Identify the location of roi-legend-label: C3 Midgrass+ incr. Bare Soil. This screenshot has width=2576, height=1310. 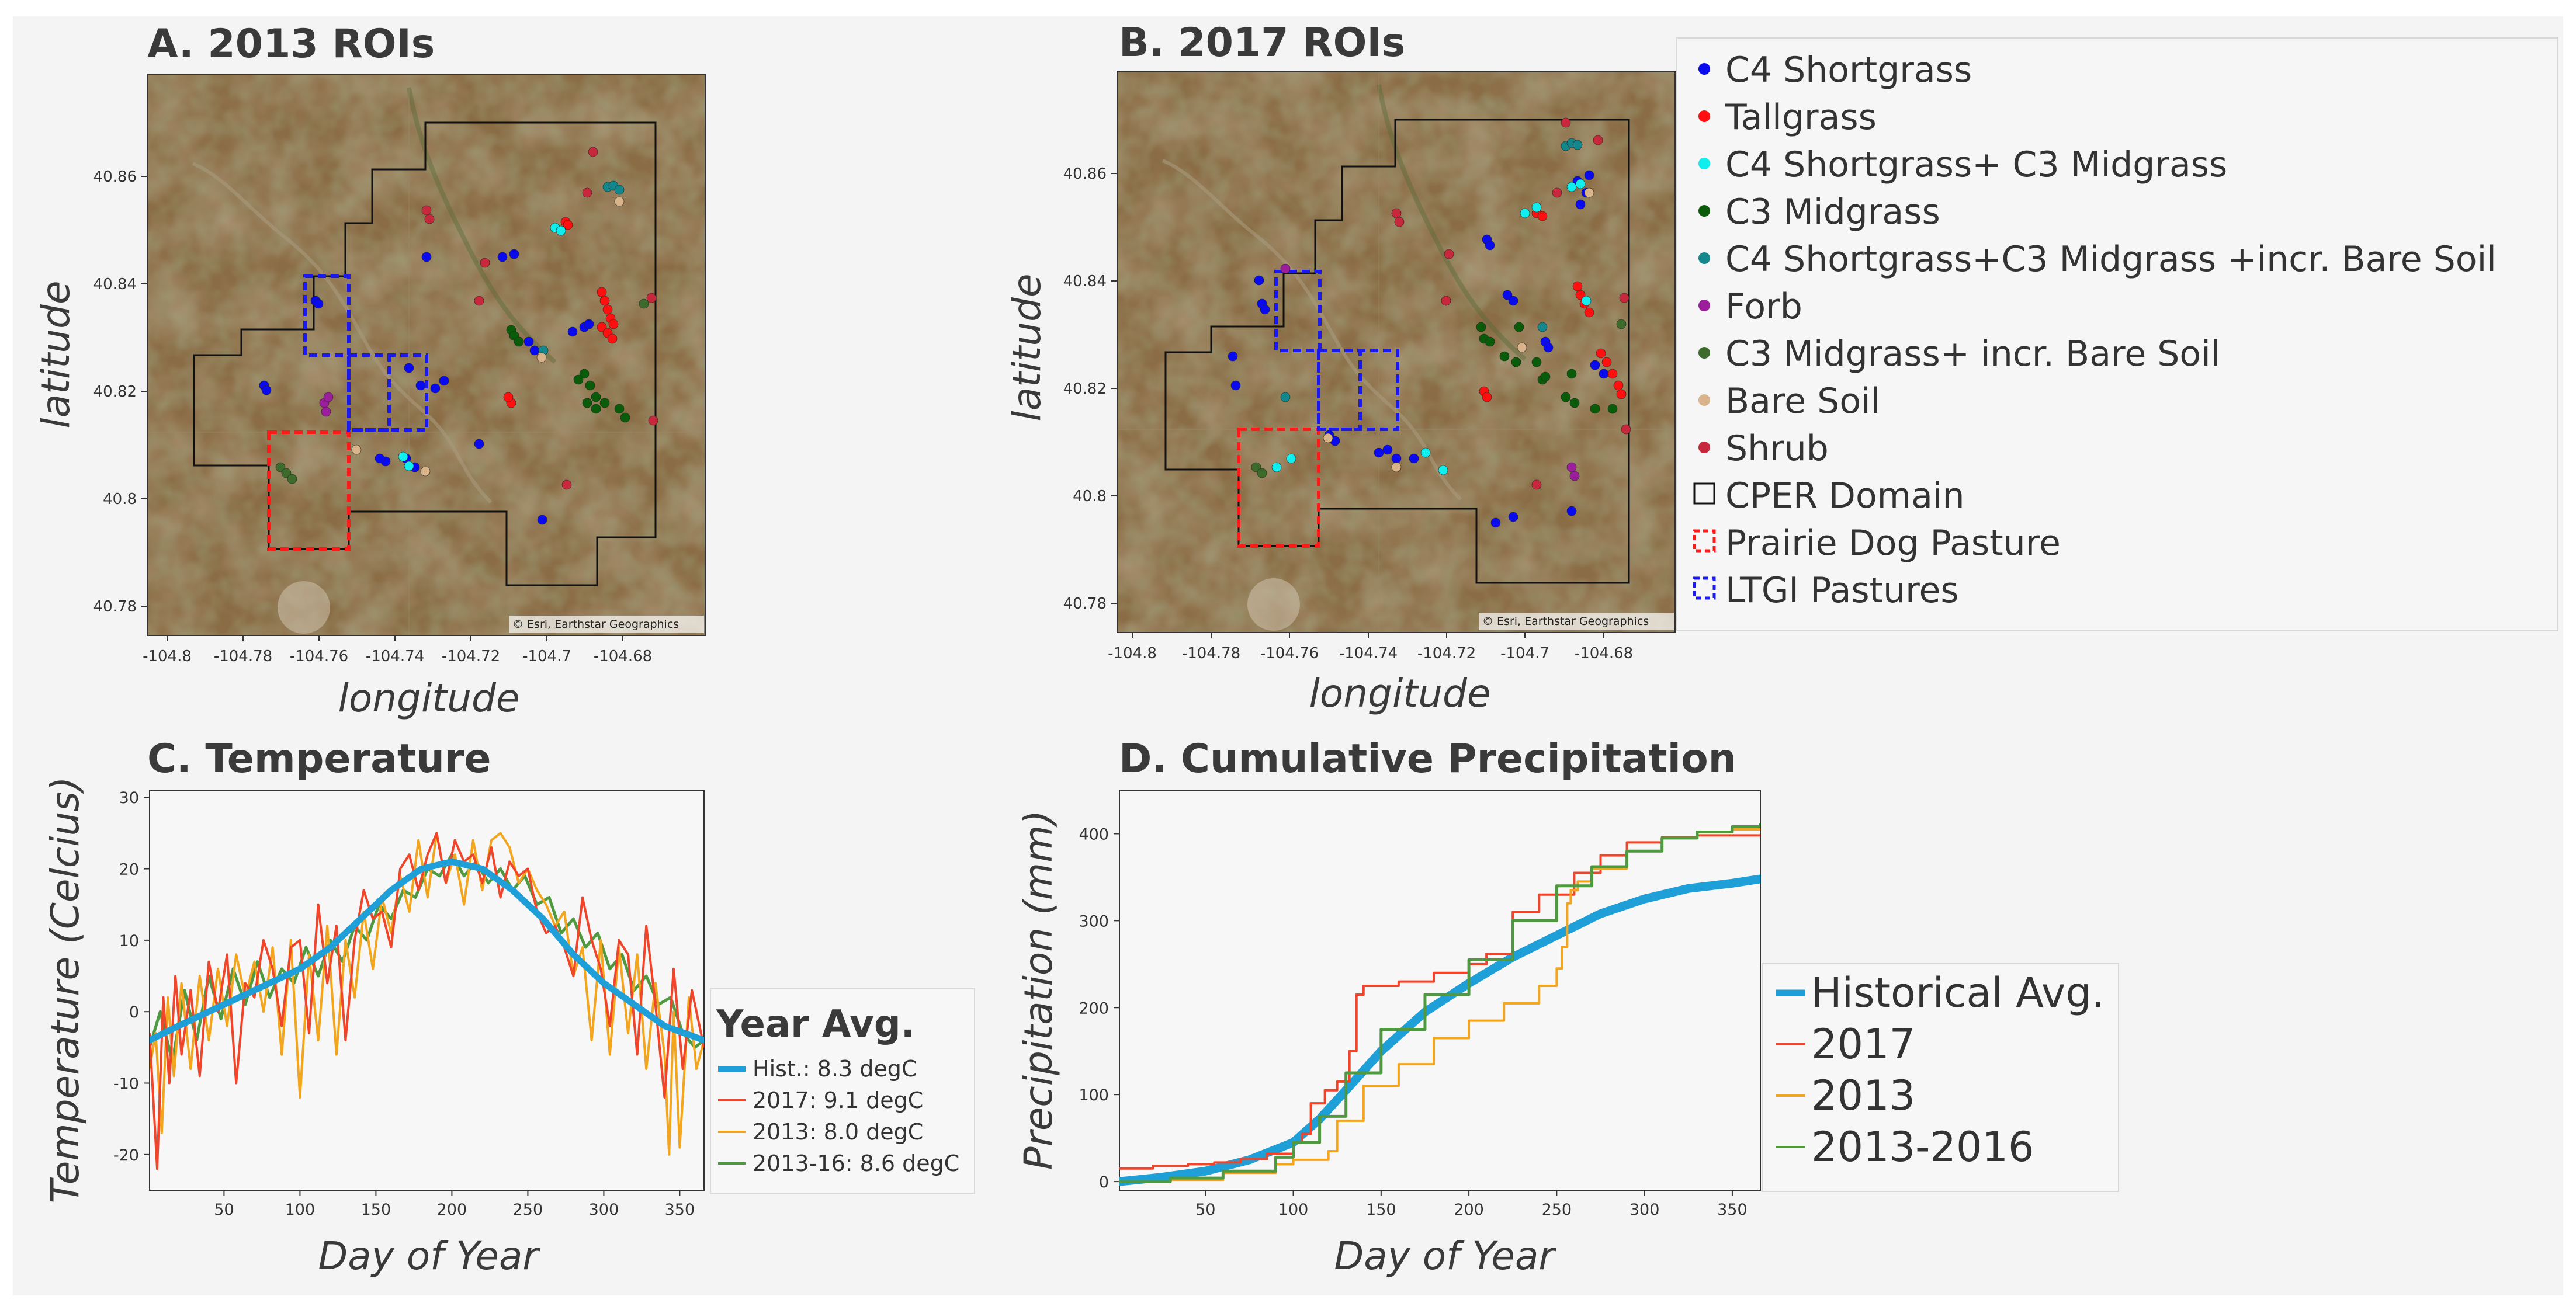
(1972, 354).